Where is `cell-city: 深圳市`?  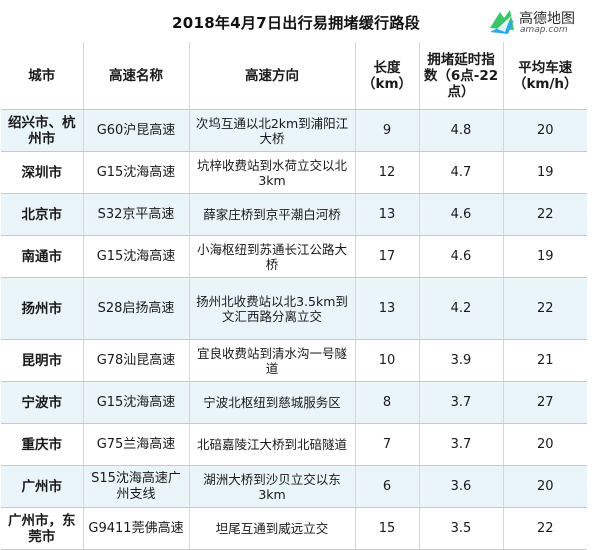 cell-city: 深圳市 is located at coordinates (42, 172).